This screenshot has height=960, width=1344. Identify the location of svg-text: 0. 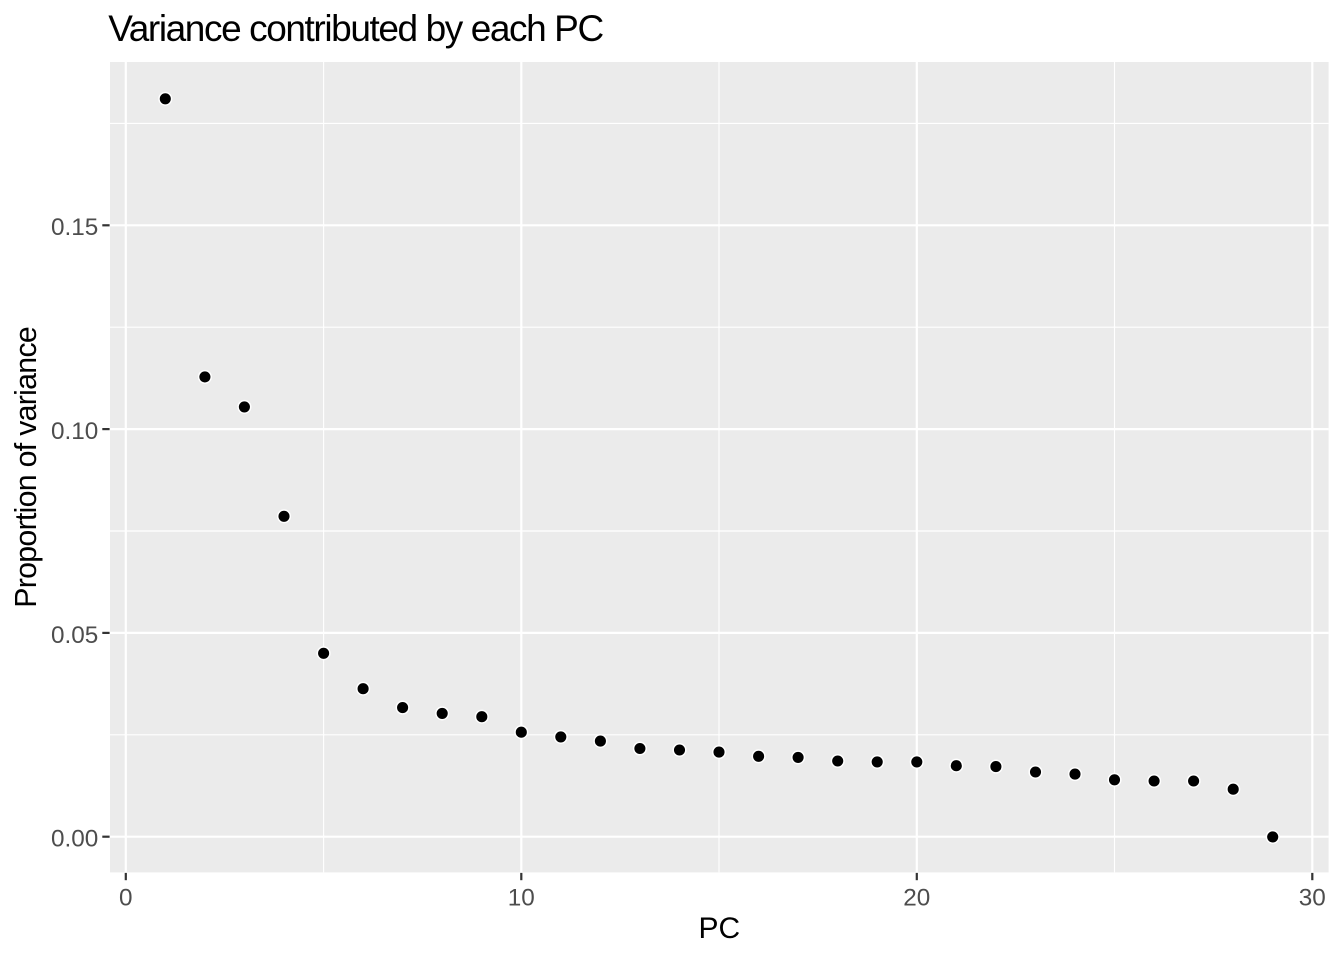
(126, 898).